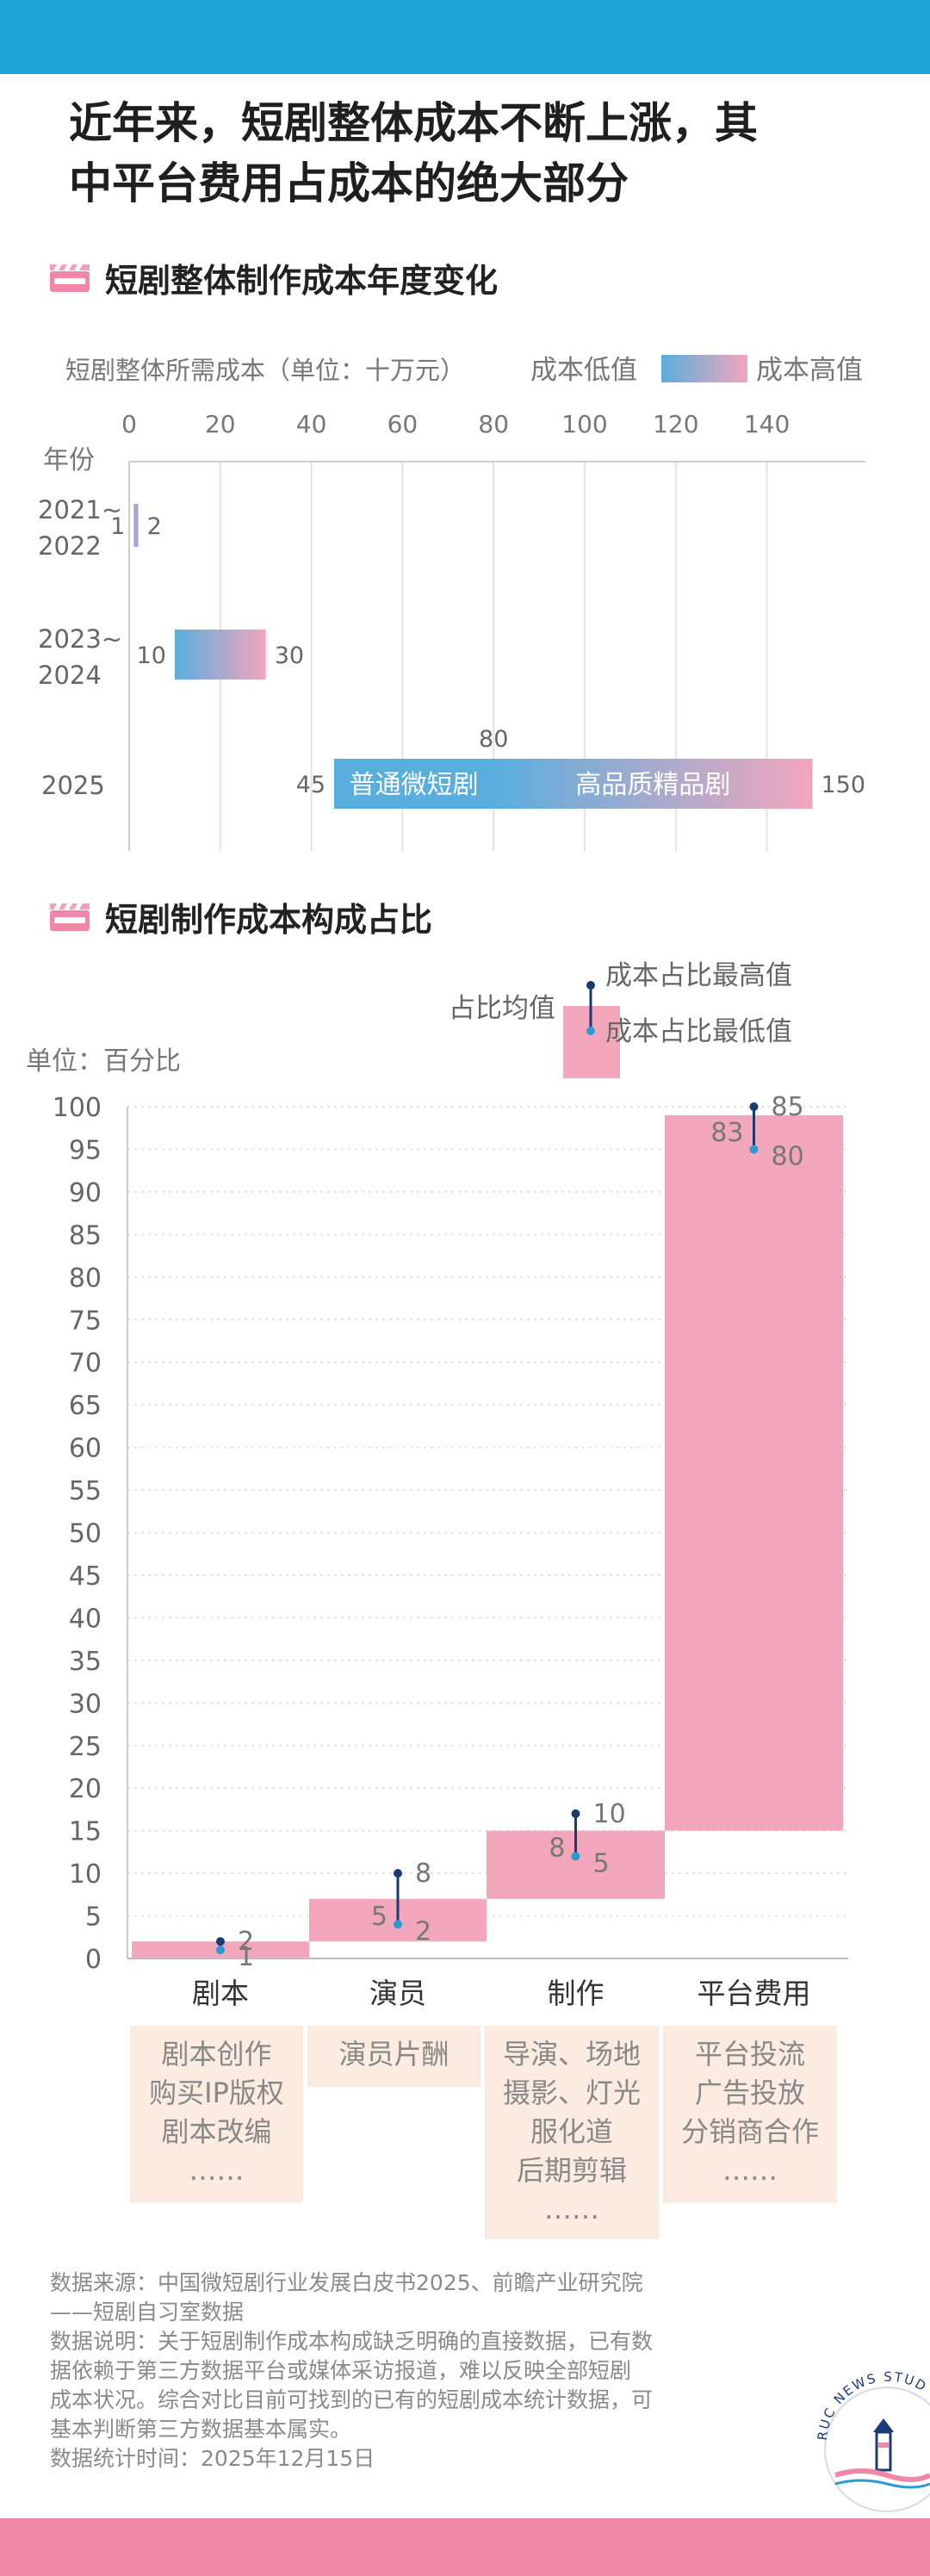 The image size is (930, 2576). Describe the element at coordinates (246, 1957) in the screenshot. I see `min-value-label: 1` at that location.